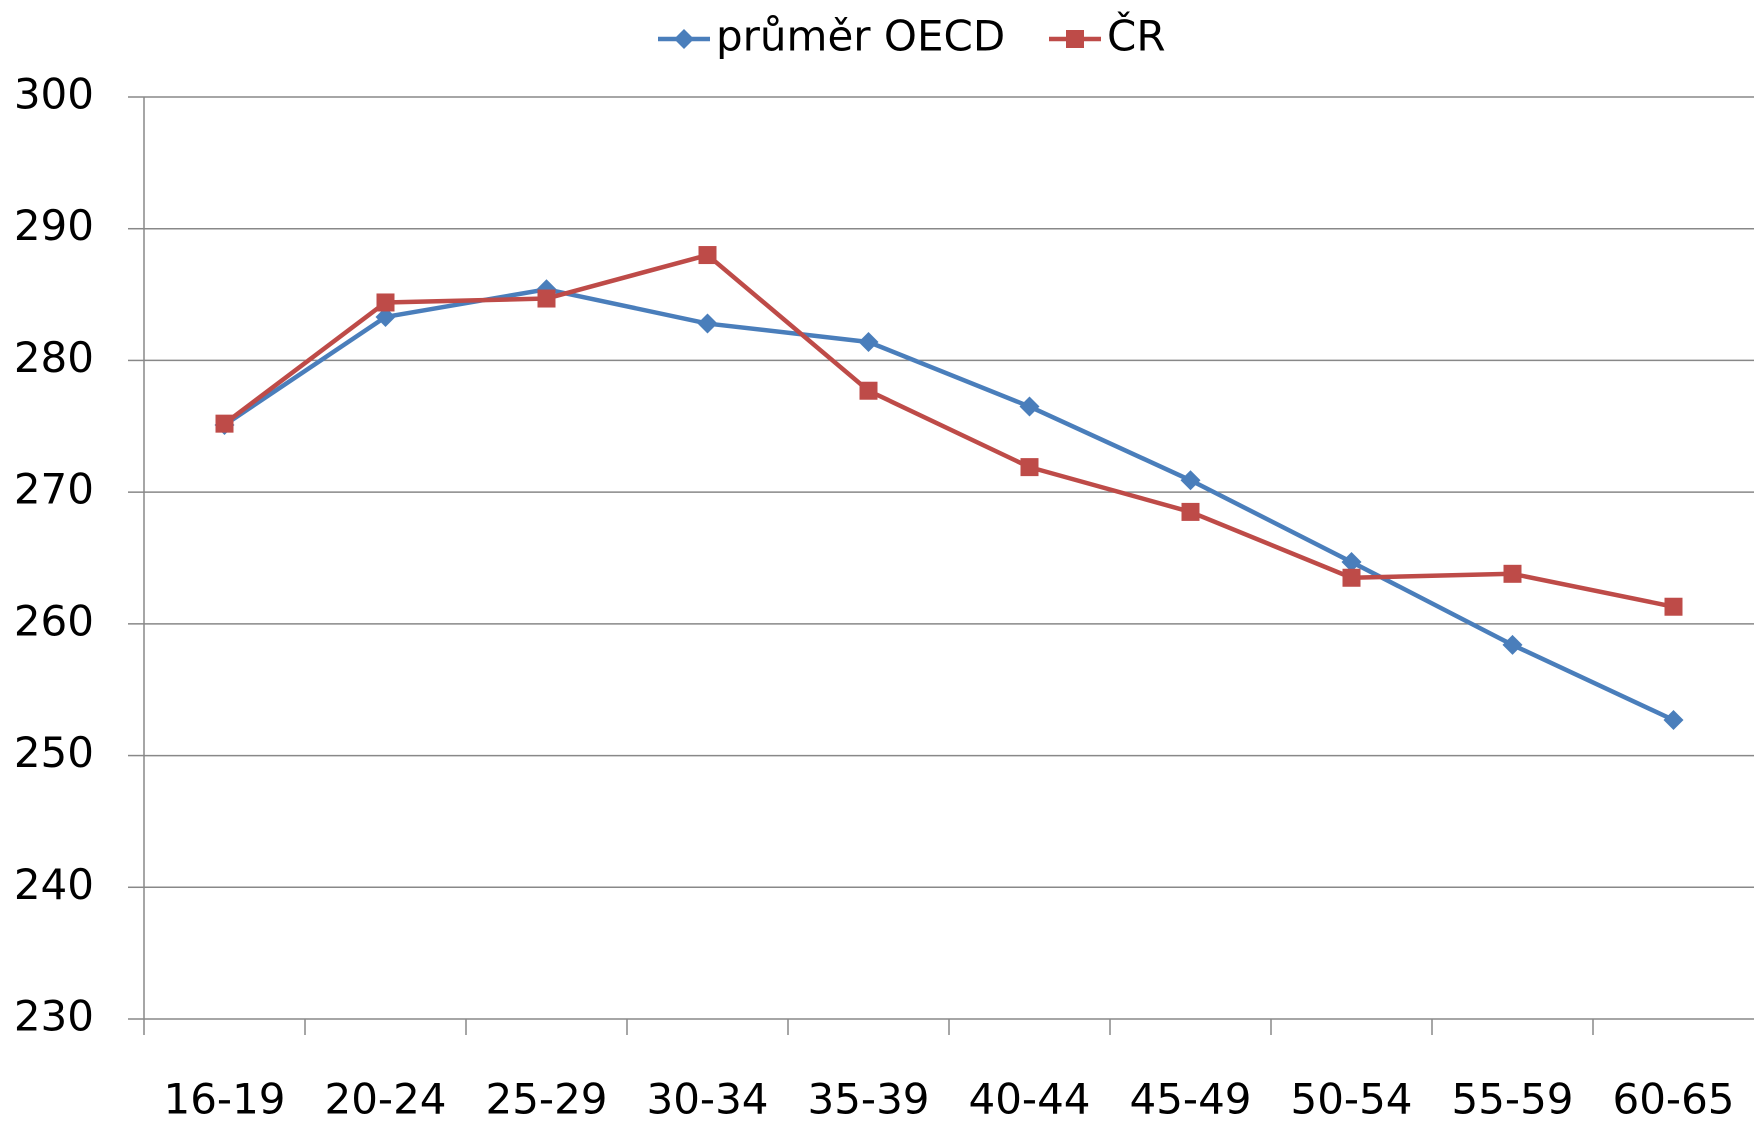 Image resolution: width=1754 pixels, height=1125 pixels. Describe the element at coordinates (707, 1099) in the screenshot. I see `x-tick-label: 30-34` at that location.